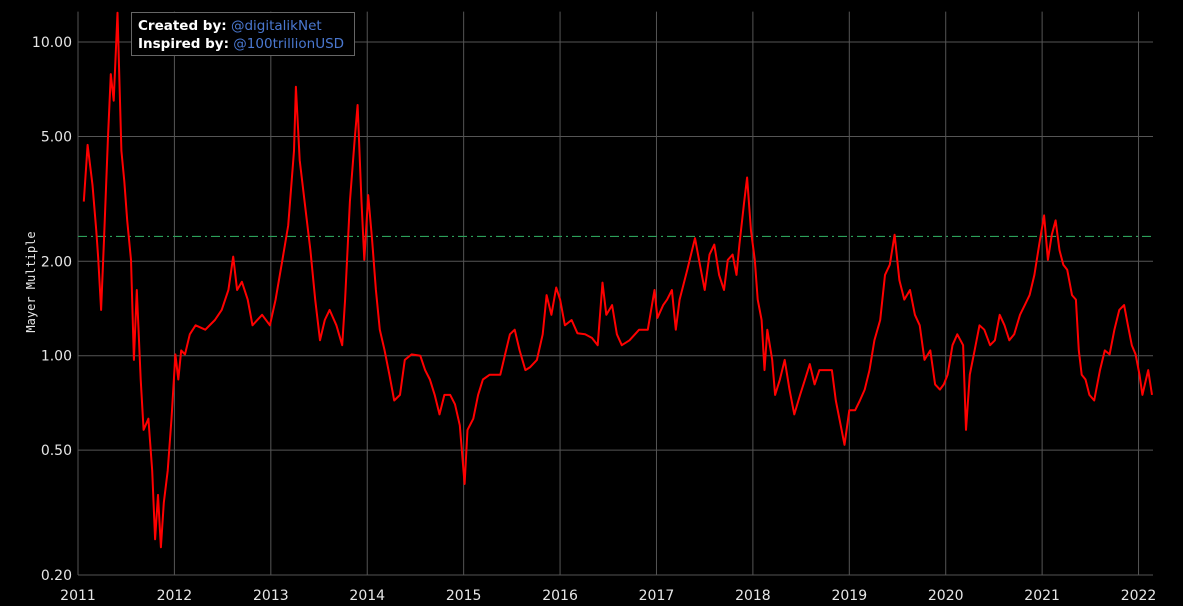  Describe the element at coordinates (56, 451) in the screenshot. I see `y-tick-label: 0.50` at that location.